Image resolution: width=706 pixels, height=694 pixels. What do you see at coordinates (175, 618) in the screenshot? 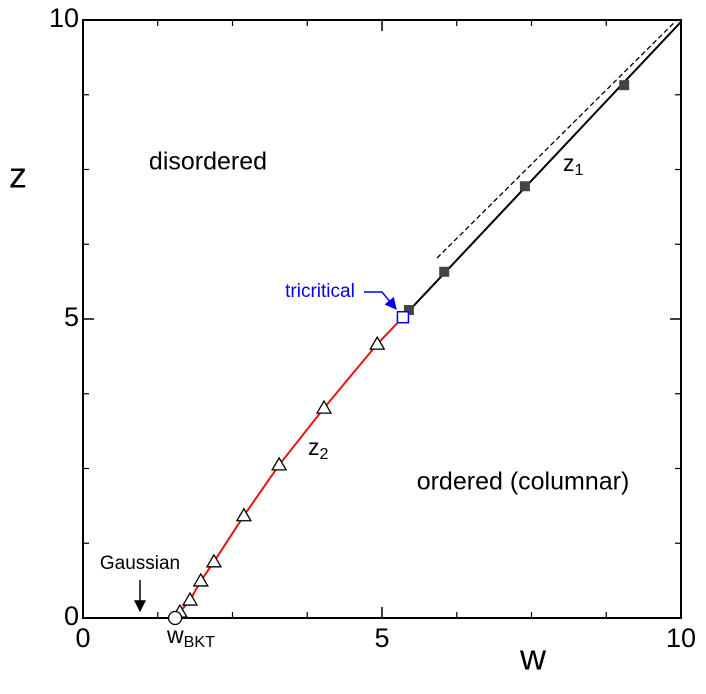
I see `bkt-marker` at bounding box center [175, 618].